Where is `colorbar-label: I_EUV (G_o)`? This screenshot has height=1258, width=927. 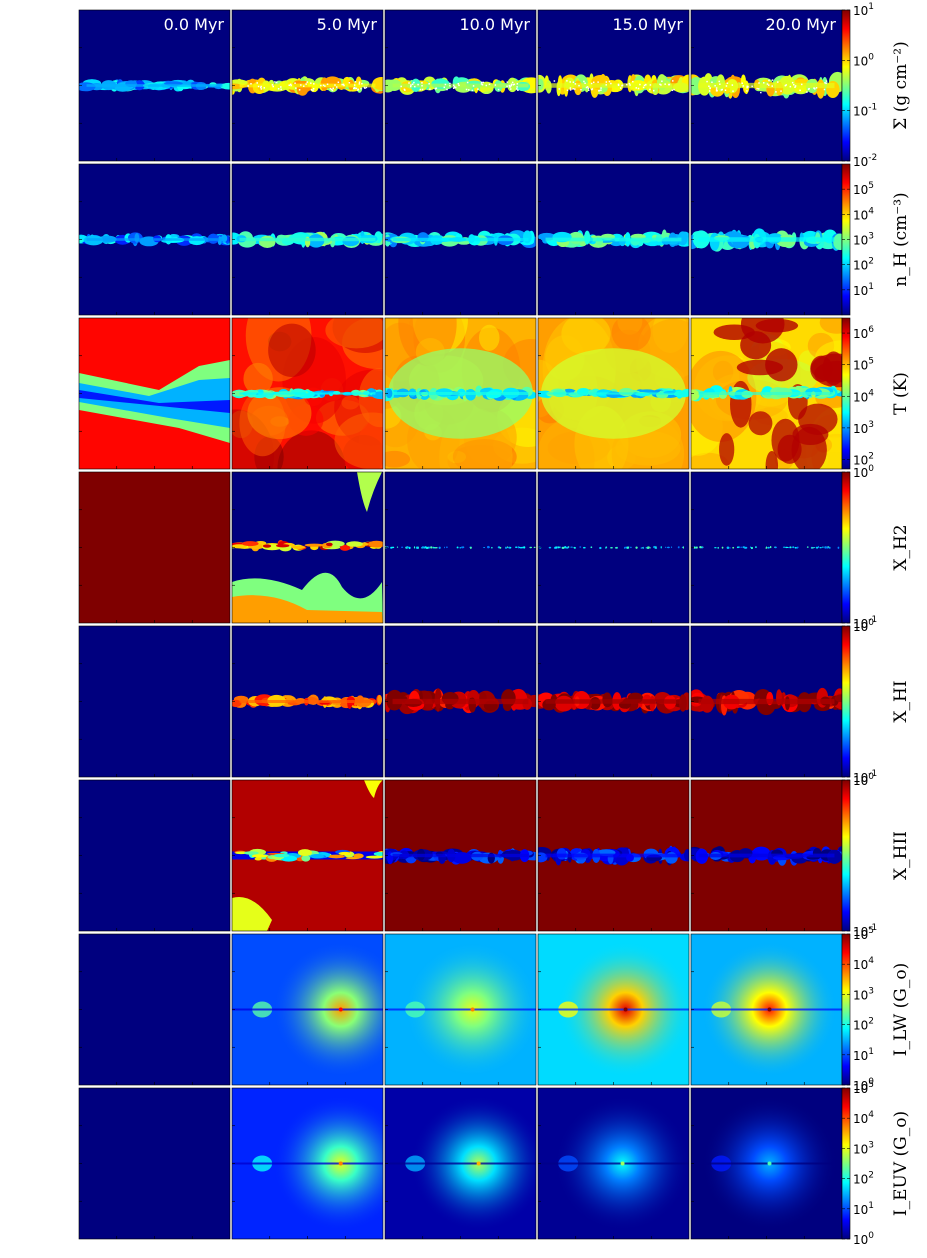 colorbar-label: I_EUV (G_o) is located at coordinates (901, 1163).